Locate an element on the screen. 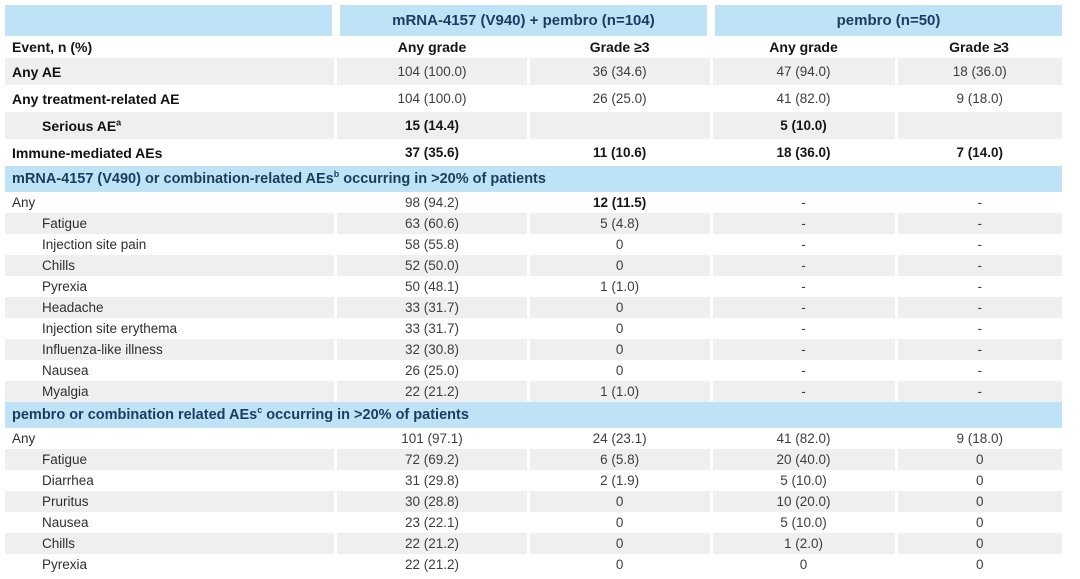  value-cell: 63 (60.6) is located at coordinates (431, 223).